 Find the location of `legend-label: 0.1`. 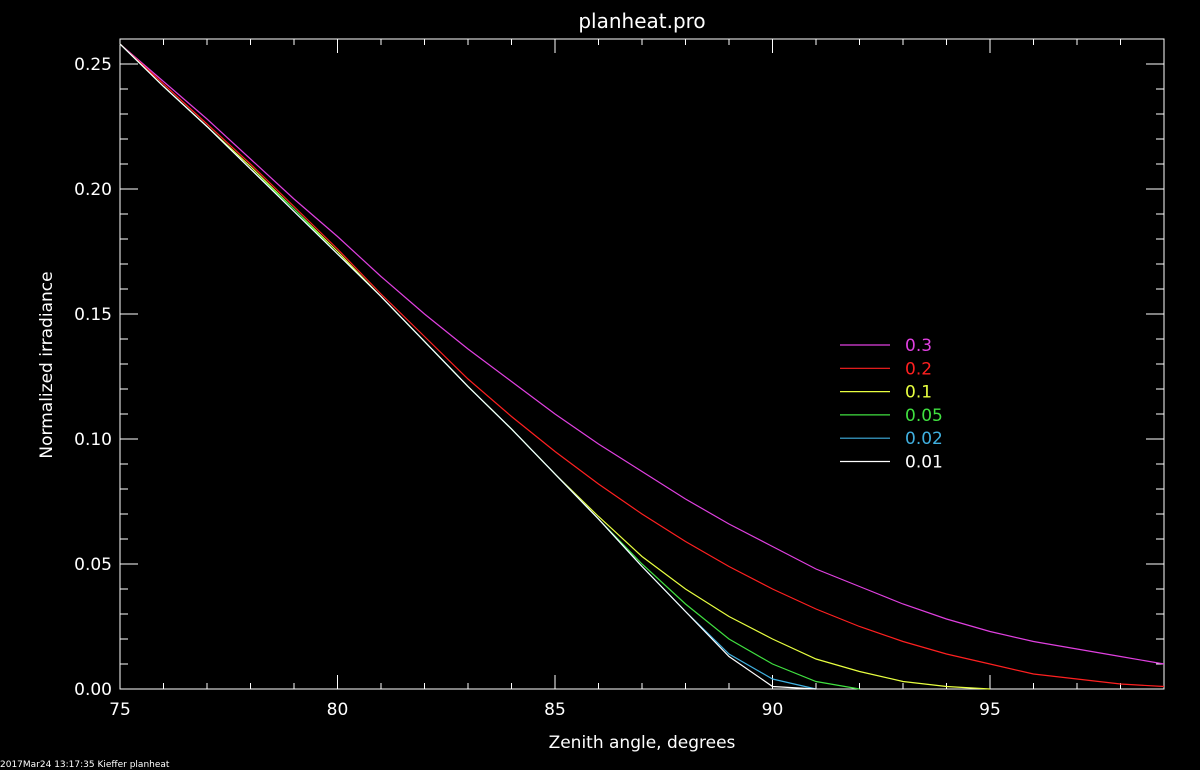

legend-label: 0.1 is located at coordinates (918, 393).